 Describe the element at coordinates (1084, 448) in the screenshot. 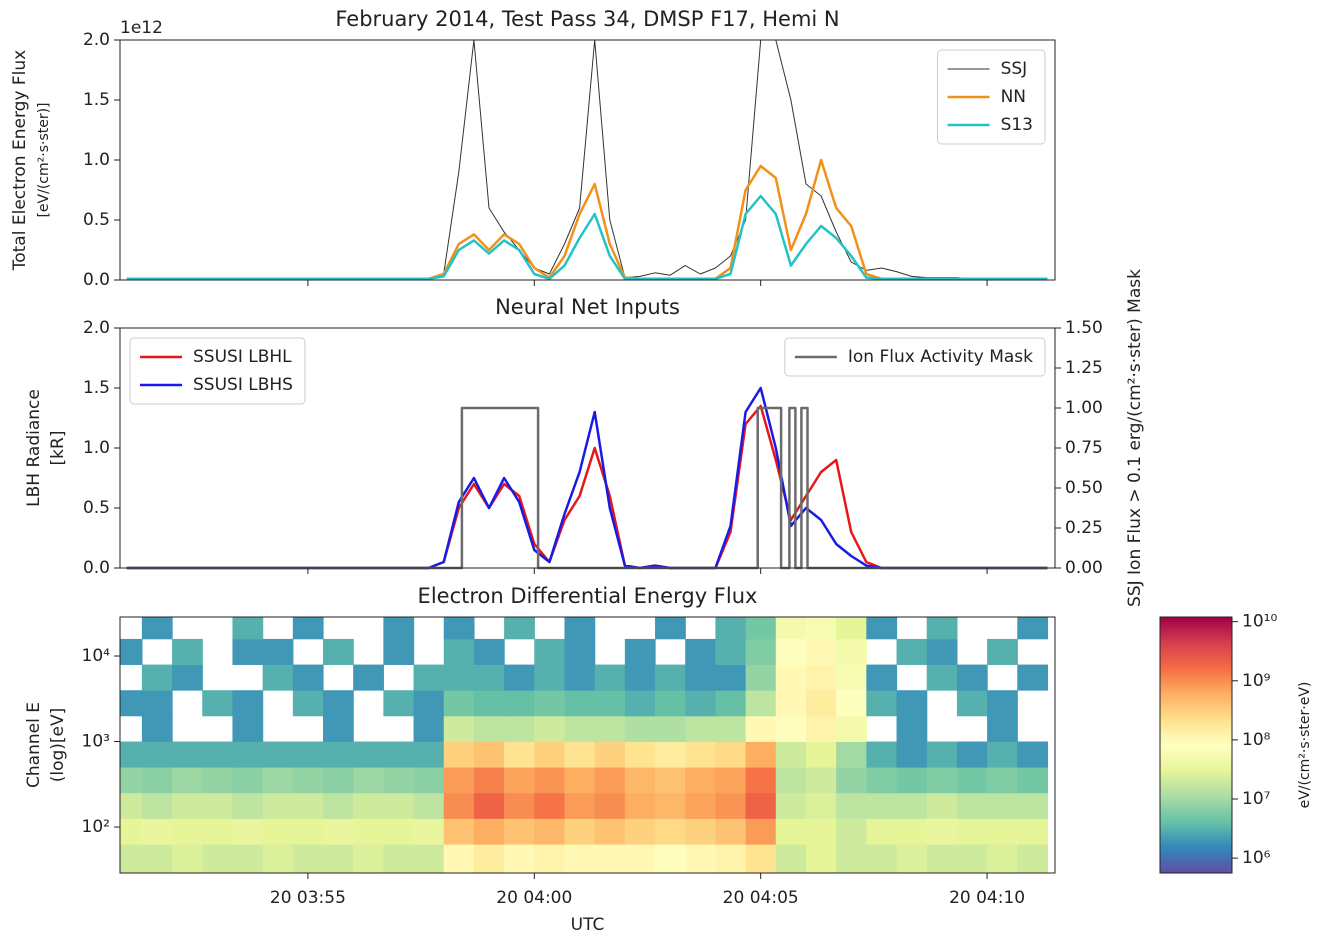

I see `y2-tick-label: 0.75` at that location.